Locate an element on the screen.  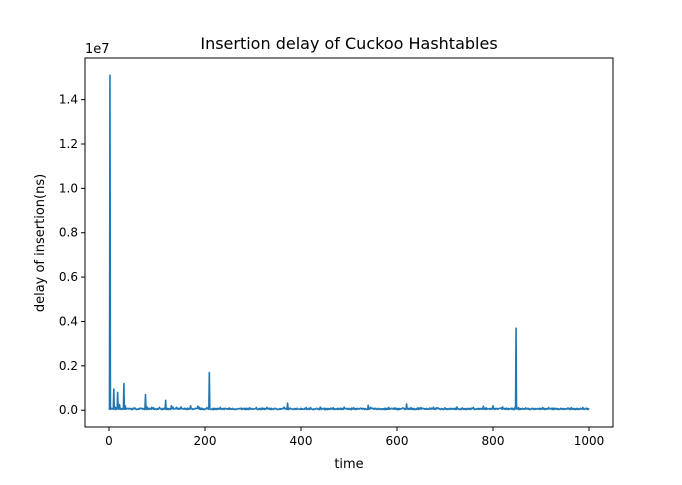
y-ticks: 0.0 0.2 0.4 0.6 0.8 1.0 1.2 1.4 is located at coordinates (72, 255).